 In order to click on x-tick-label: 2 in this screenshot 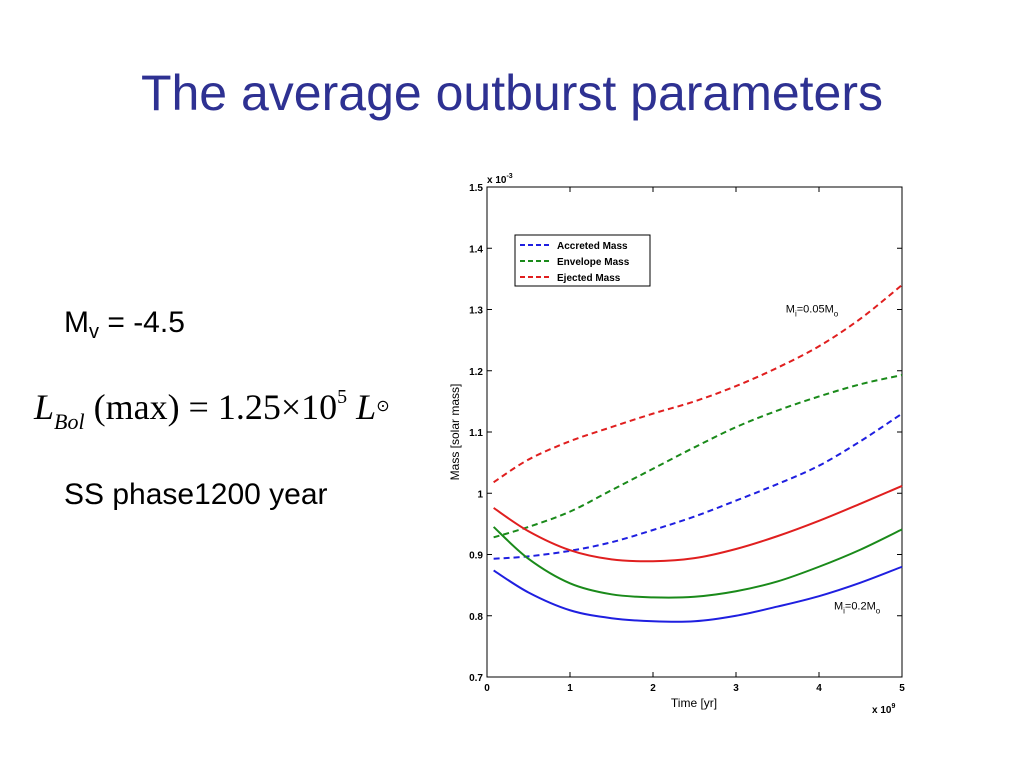, I will do `click(653, 688)`.